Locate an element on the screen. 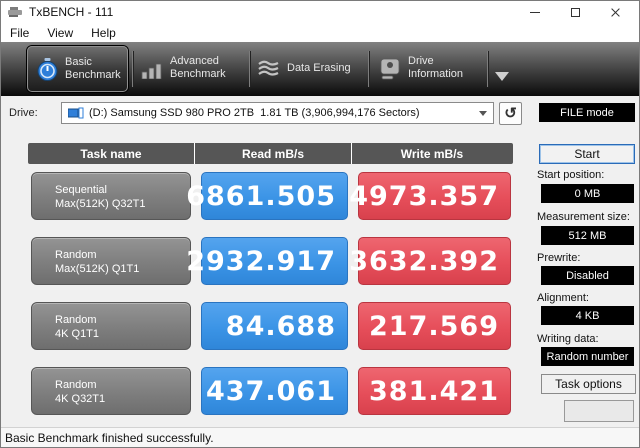 This screenshot has height=448, width=640. tab-label-line1: Drive is located at coordinates (421, 61).